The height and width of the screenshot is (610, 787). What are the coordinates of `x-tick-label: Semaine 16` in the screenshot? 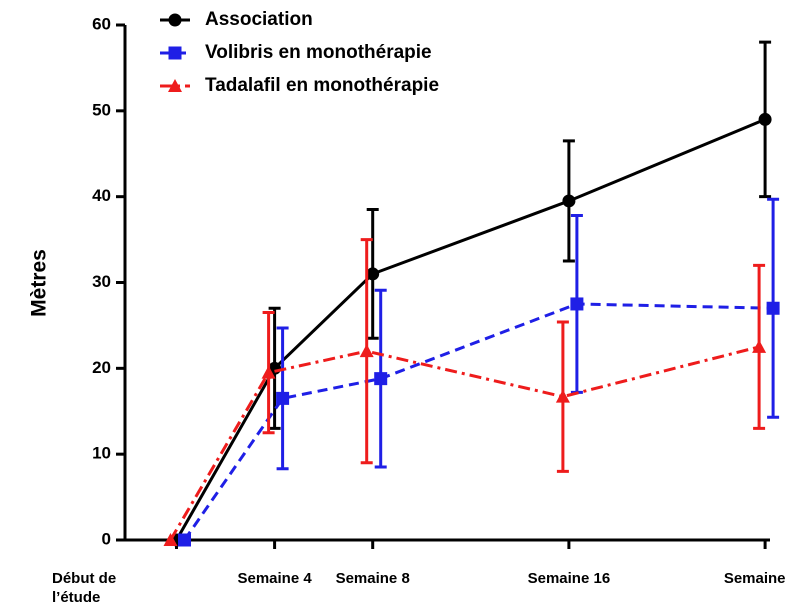 It's located at (569, 578).